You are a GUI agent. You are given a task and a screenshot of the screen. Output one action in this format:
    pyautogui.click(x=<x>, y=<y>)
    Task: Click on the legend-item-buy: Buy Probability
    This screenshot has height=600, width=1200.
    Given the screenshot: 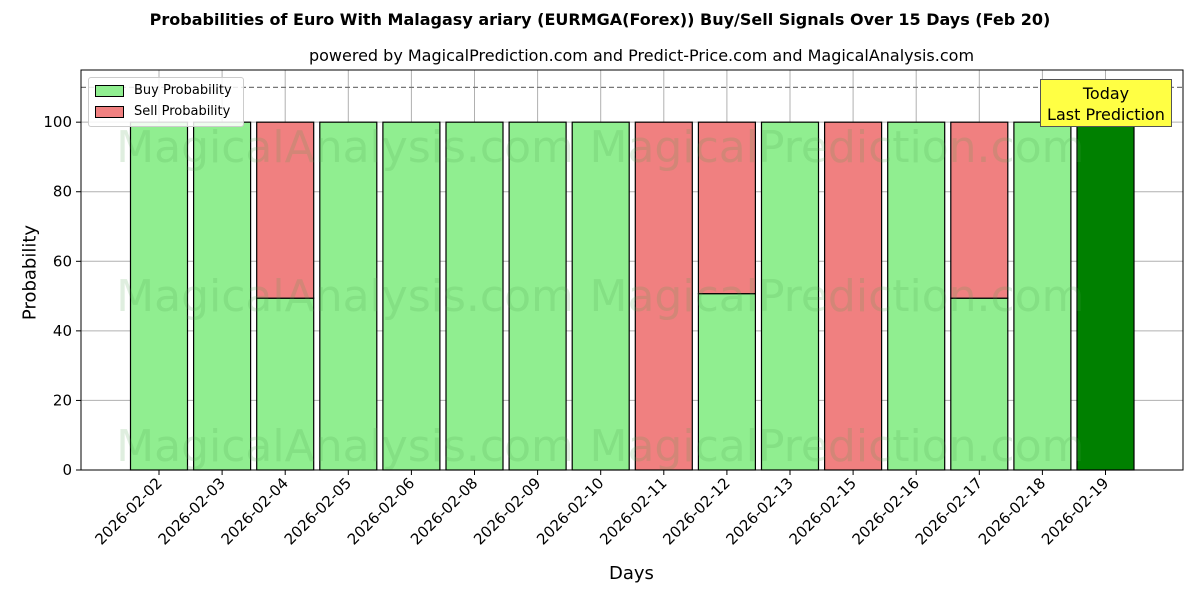 What is the action you would take?
    pyautogui.click(x=163, y=90)
    